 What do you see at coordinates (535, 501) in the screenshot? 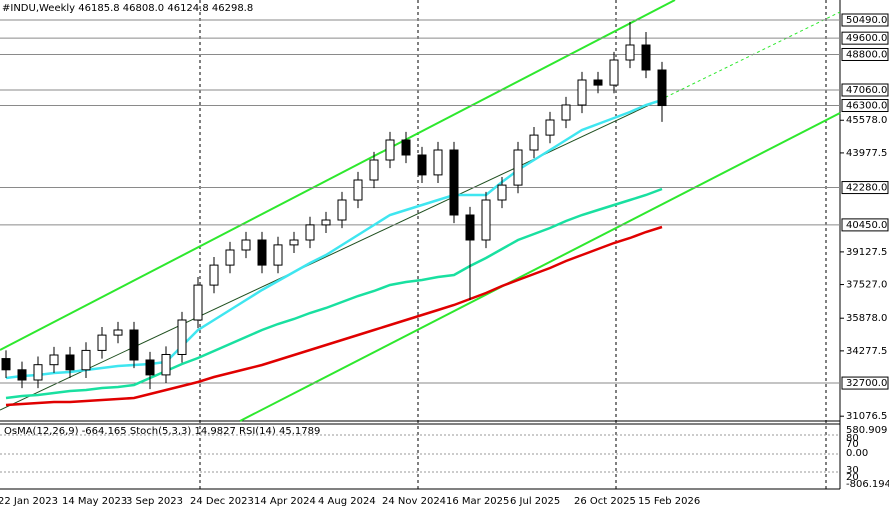
I see `x-tick-label: 6 Jul 2025` at bounding box center [535, 501].